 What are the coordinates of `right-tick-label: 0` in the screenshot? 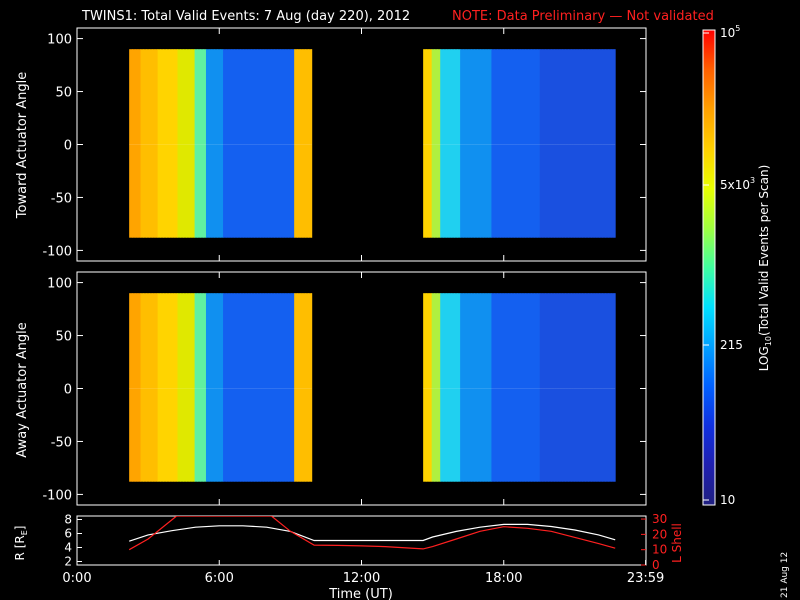 It's located at (656, 565).